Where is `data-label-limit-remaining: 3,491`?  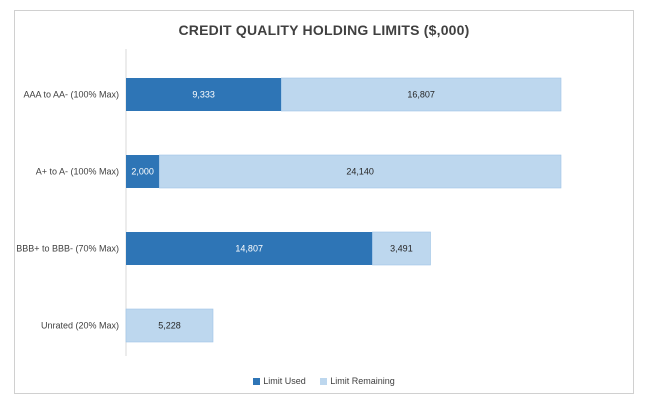 data-label-limit-remaining: 3,491 is located at coordinates (401, 249).